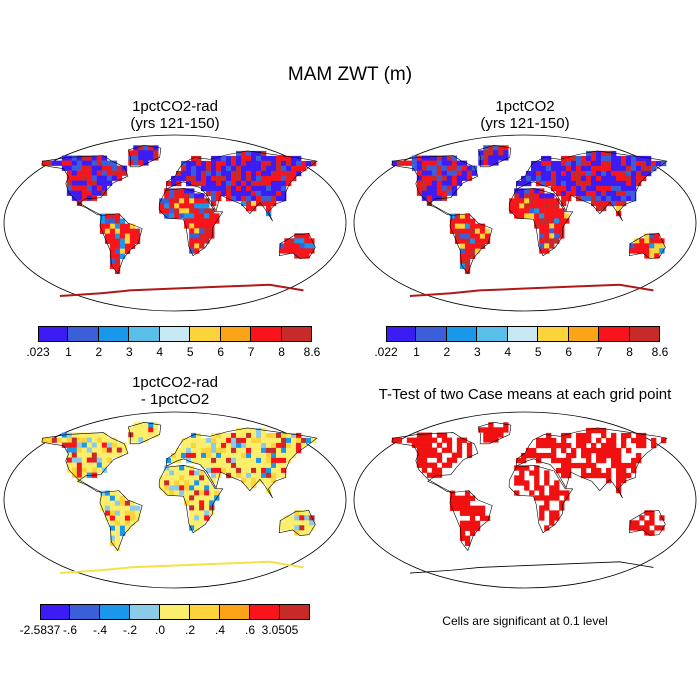 The image size is (700, 700). I want to click on colorbar-label: .6, so click(250, 630).